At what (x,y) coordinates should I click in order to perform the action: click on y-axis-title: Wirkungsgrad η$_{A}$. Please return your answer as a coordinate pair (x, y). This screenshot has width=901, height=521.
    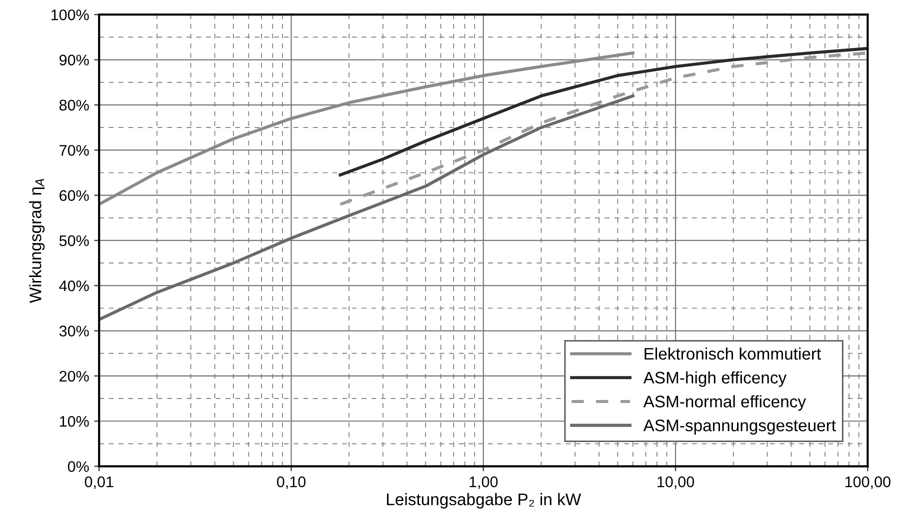
    Looking at the image, I should click on (37, 241).